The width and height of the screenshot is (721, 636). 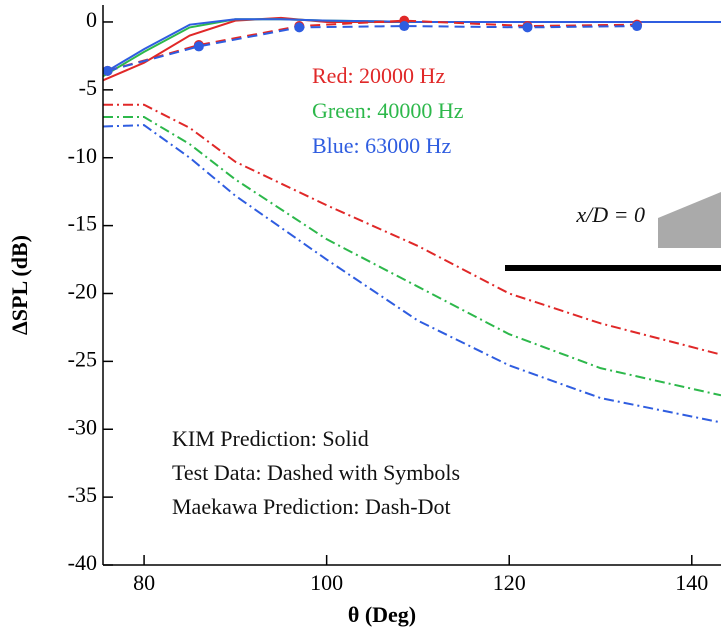 What do you see at coordinates (388, 110) in the screenshot?
I see `annotation: Green: 40000 Hz` at bounding box center [388, 110].